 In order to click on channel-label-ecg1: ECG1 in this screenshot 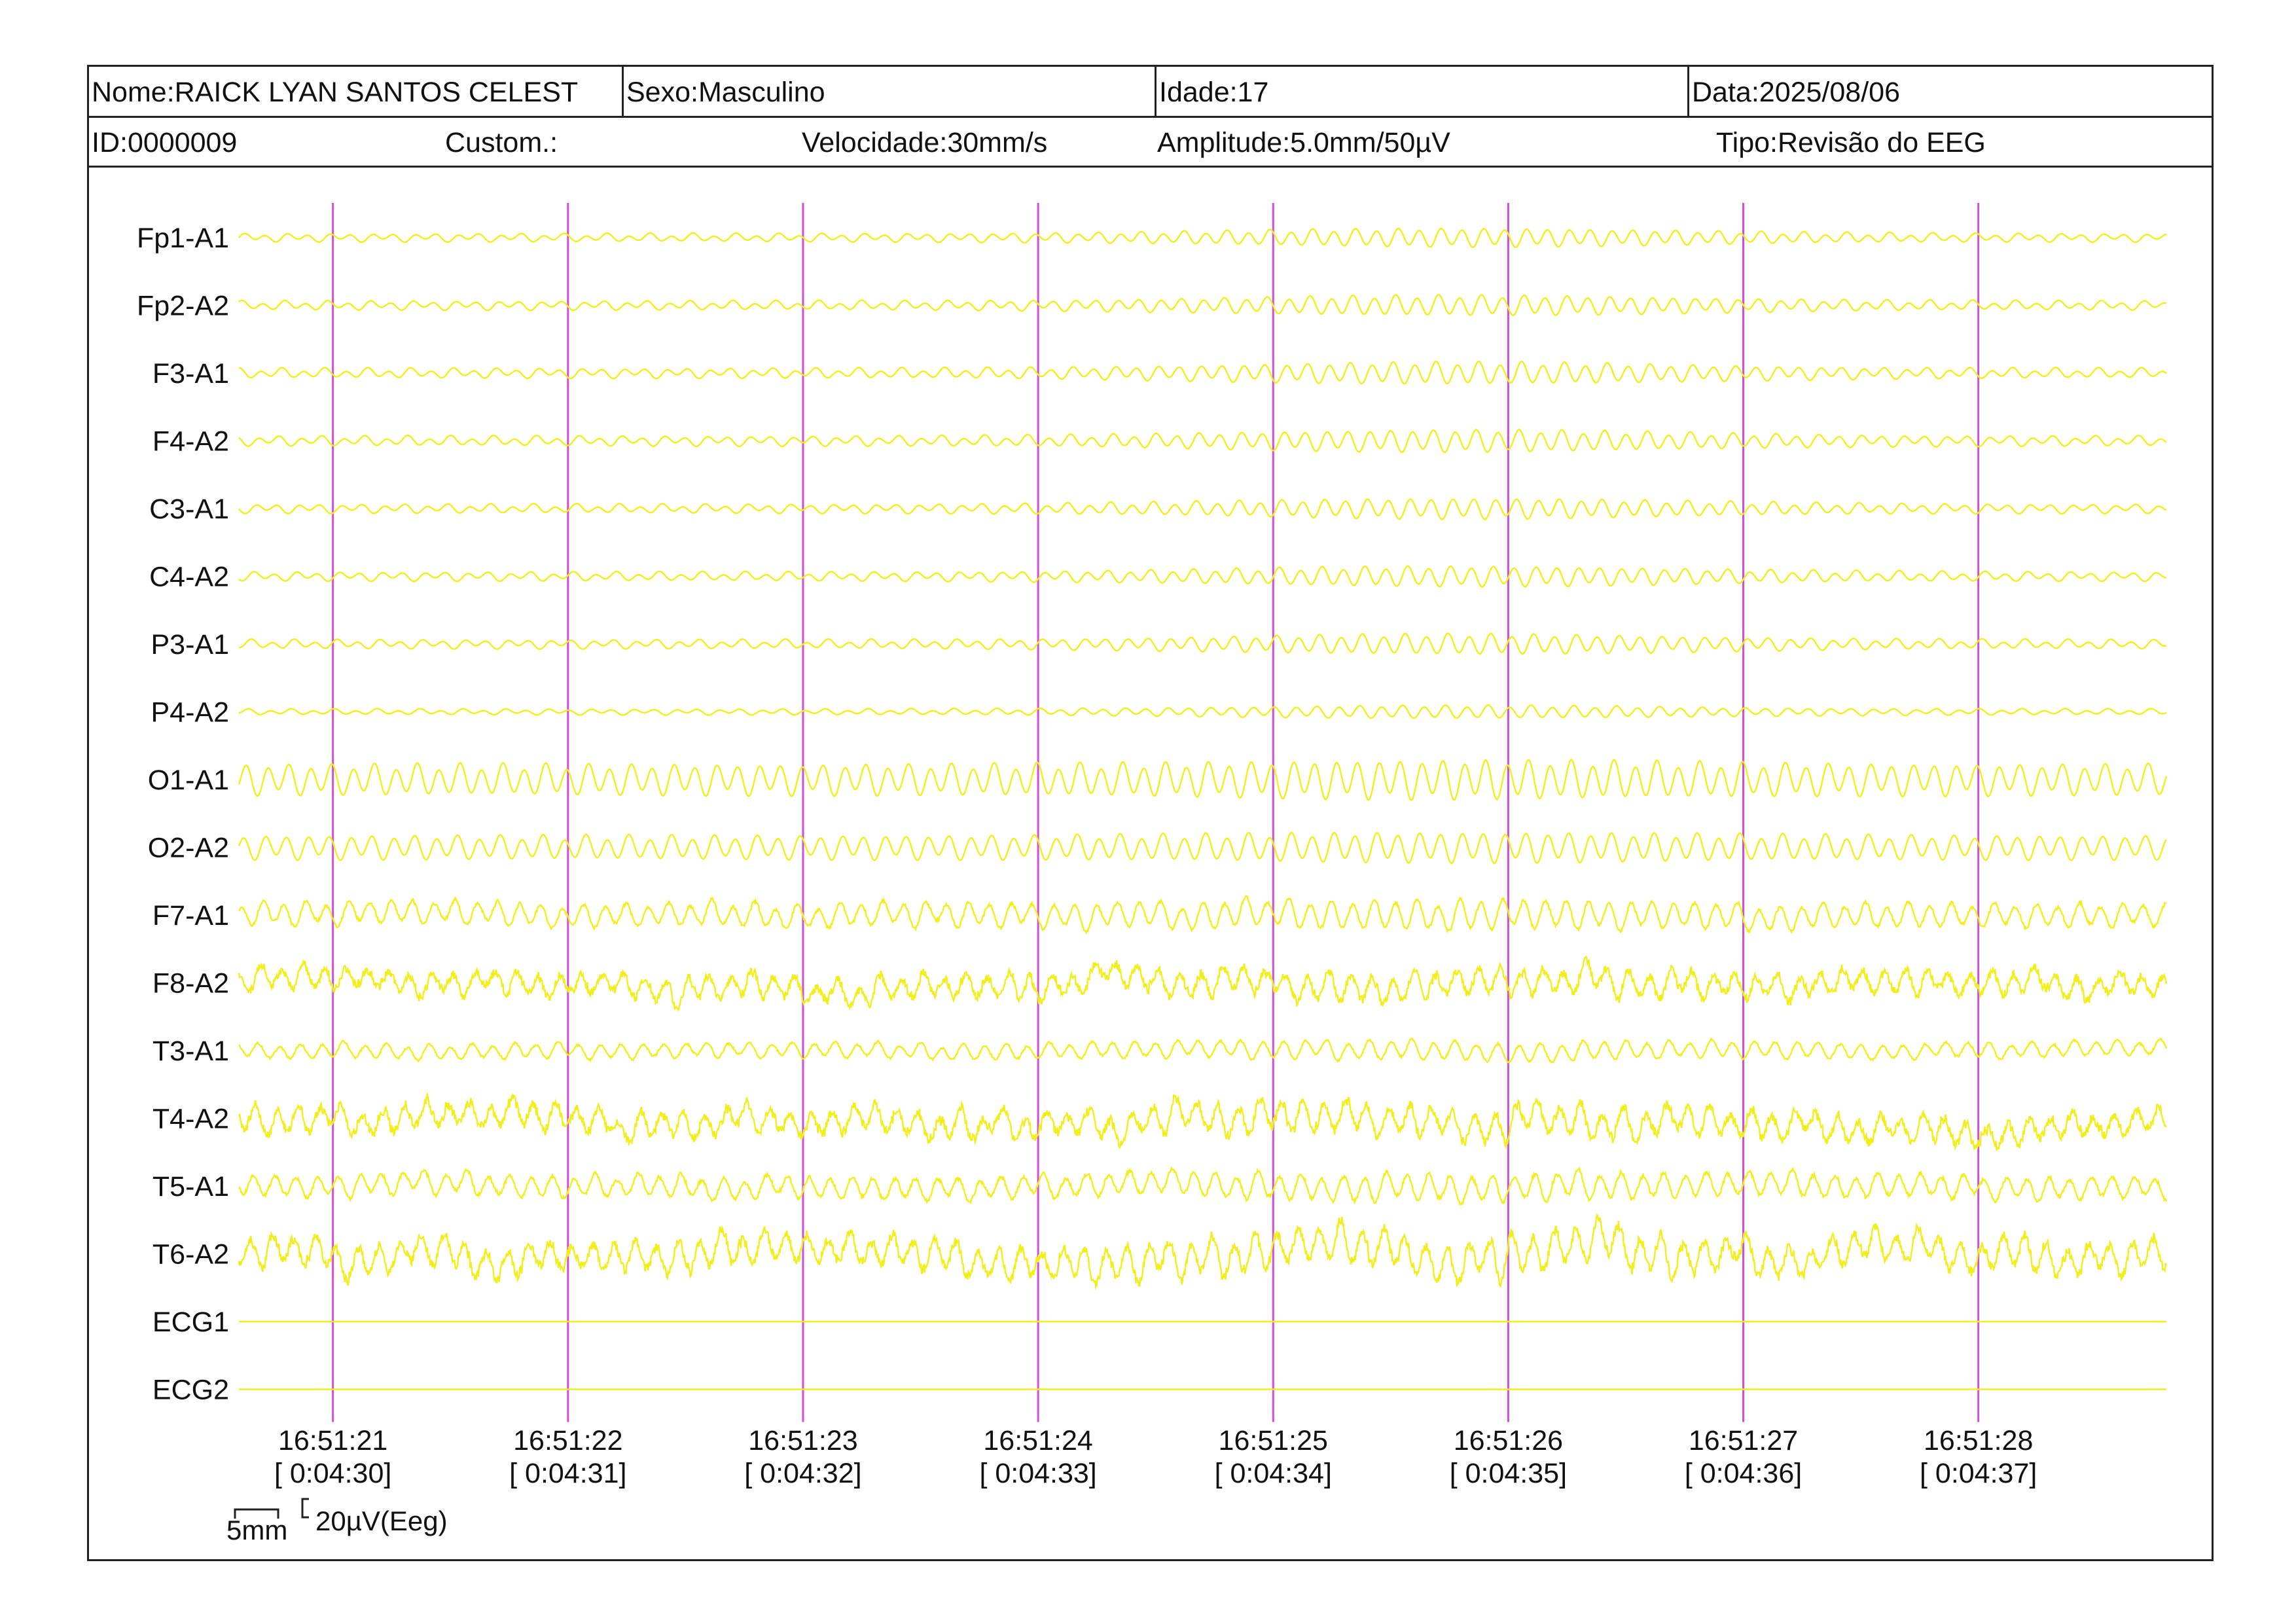, I will do `click(191, 1322)`.